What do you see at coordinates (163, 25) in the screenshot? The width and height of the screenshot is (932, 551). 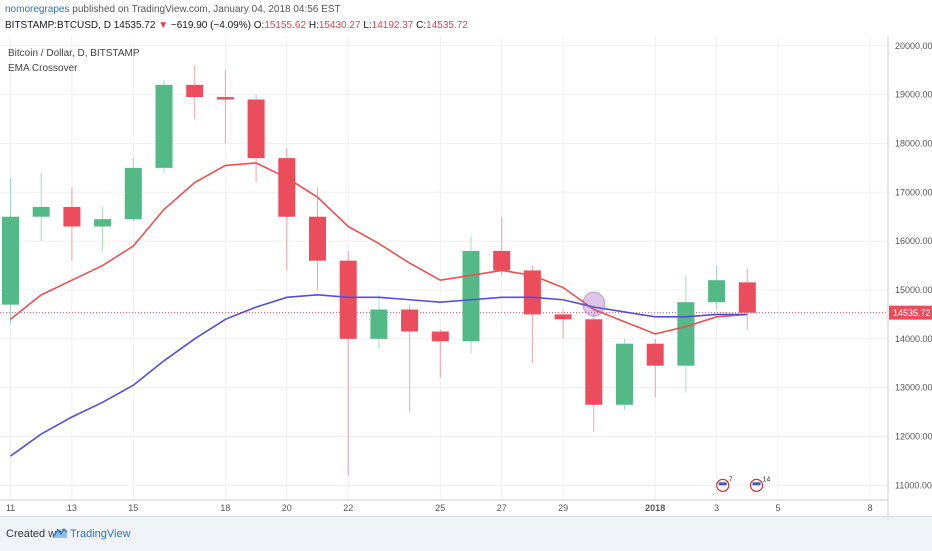 I see `down-arrow-icon: ▼` at bounding box center [163, 25].